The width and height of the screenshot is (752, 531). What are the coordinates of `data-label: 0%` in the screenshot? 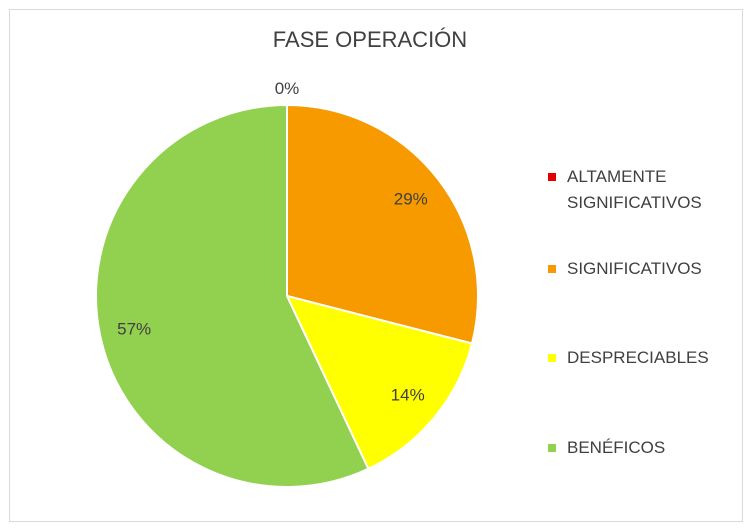 It's located at (287, 88).